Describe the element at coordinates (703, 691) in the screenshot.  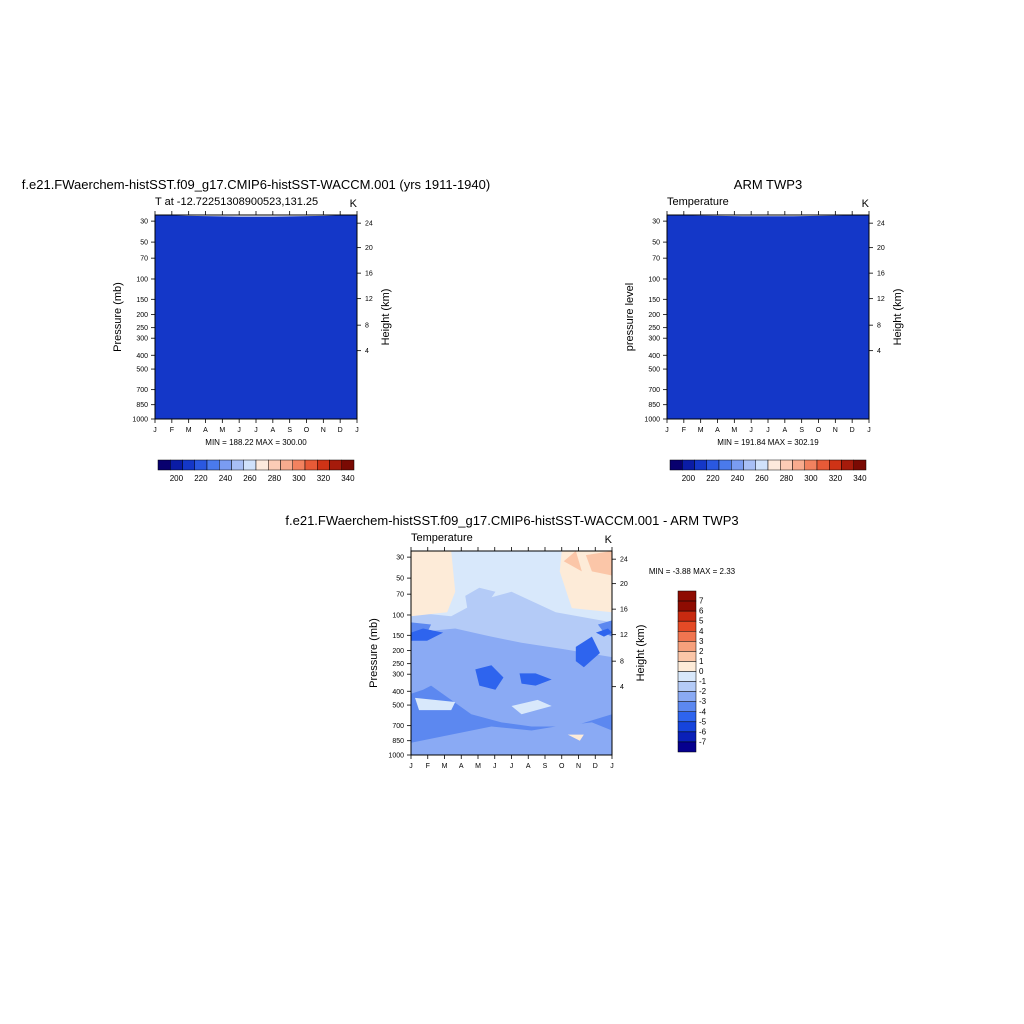
I see `colorbar-label: -2` at that location.